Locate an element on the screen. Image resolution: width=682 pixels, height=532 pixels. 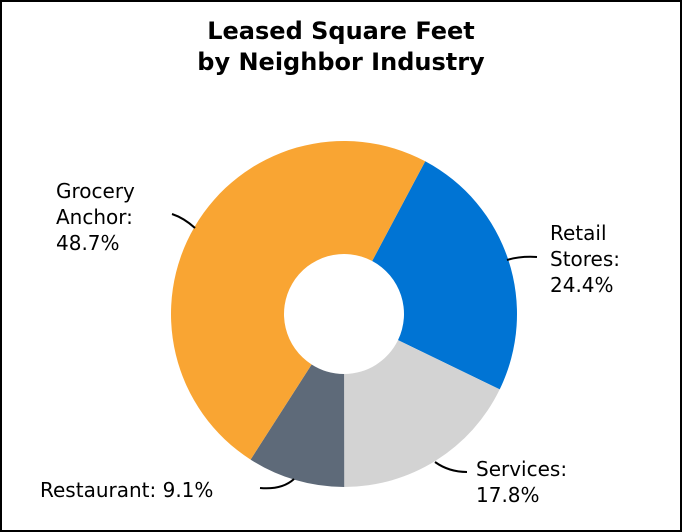
chart-title: Leased Square Feet by Neighbor Industry is located at coordinates (341, 47).